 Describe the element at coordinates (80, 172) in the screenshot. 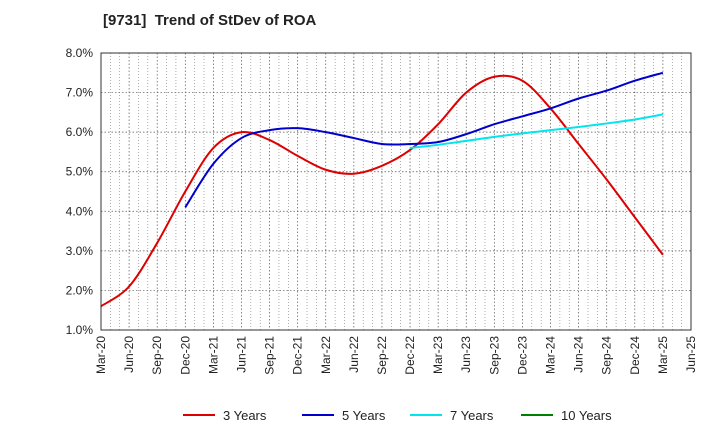

I see `y-tick-label: 5.0%` at that location.